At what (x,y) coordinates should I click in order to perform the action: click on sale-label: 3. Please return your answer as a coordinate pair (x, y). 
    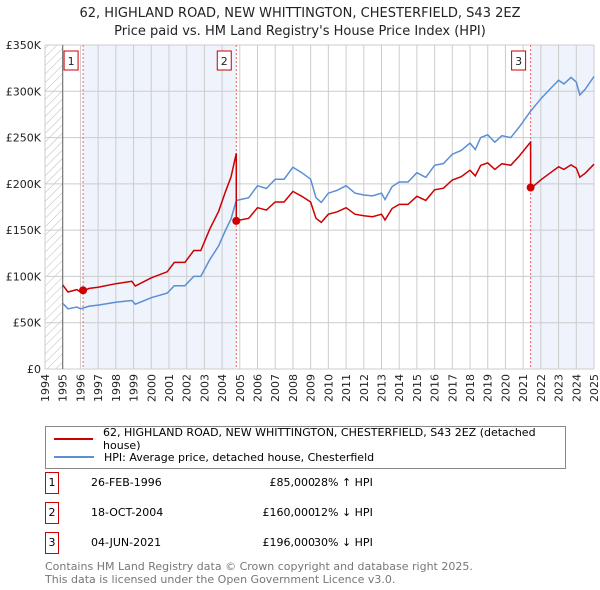
    Looking at the image, I should click on (518, 61).